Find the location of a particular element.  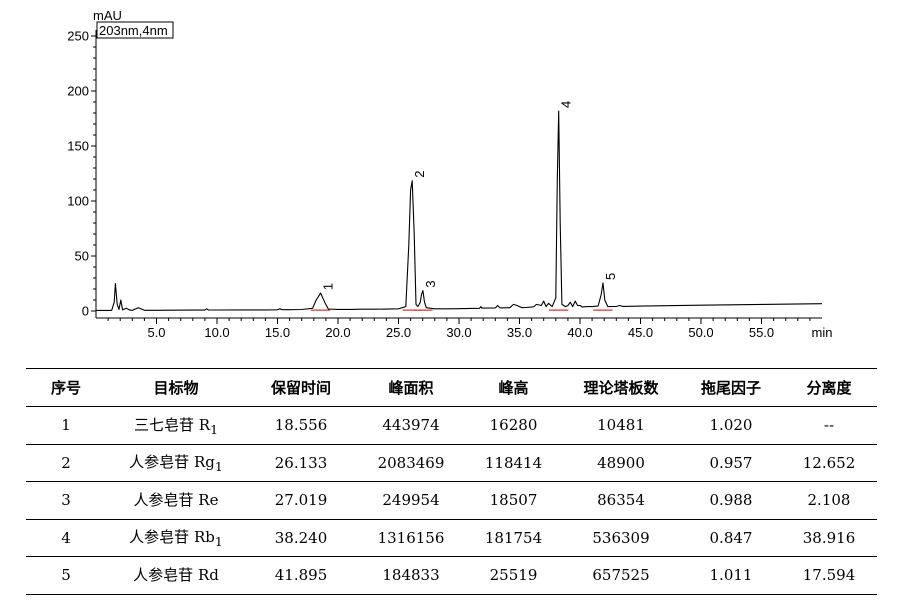

cell-plates: 10481 is located at coordinates (621, 425).